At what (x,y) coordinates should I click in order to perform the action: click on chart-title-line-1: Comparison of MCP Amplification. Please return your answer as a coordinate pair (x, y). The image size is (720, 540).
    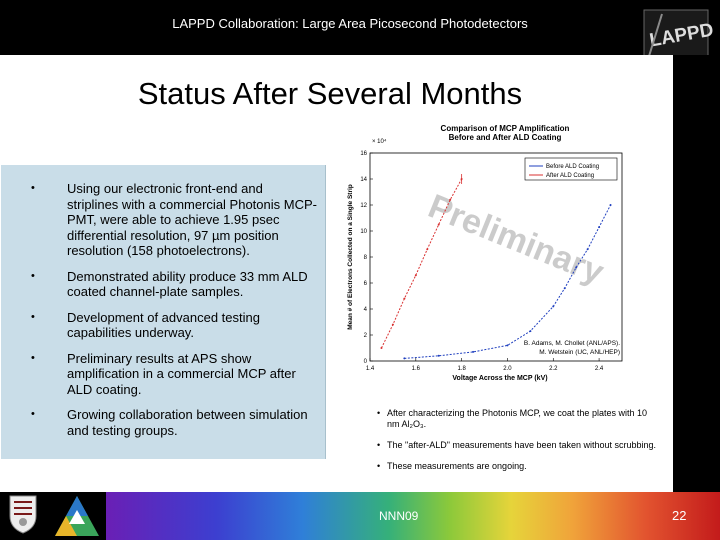
    Looking at the image, I should click on (505, 128).